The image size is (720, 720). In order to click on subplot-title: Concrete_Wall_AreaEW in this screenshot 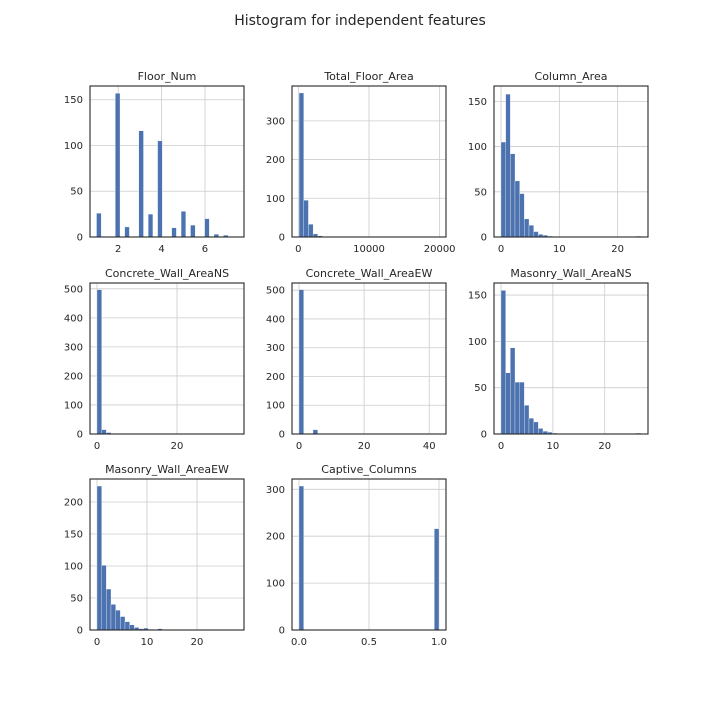, I will do `click(369, 273)`.